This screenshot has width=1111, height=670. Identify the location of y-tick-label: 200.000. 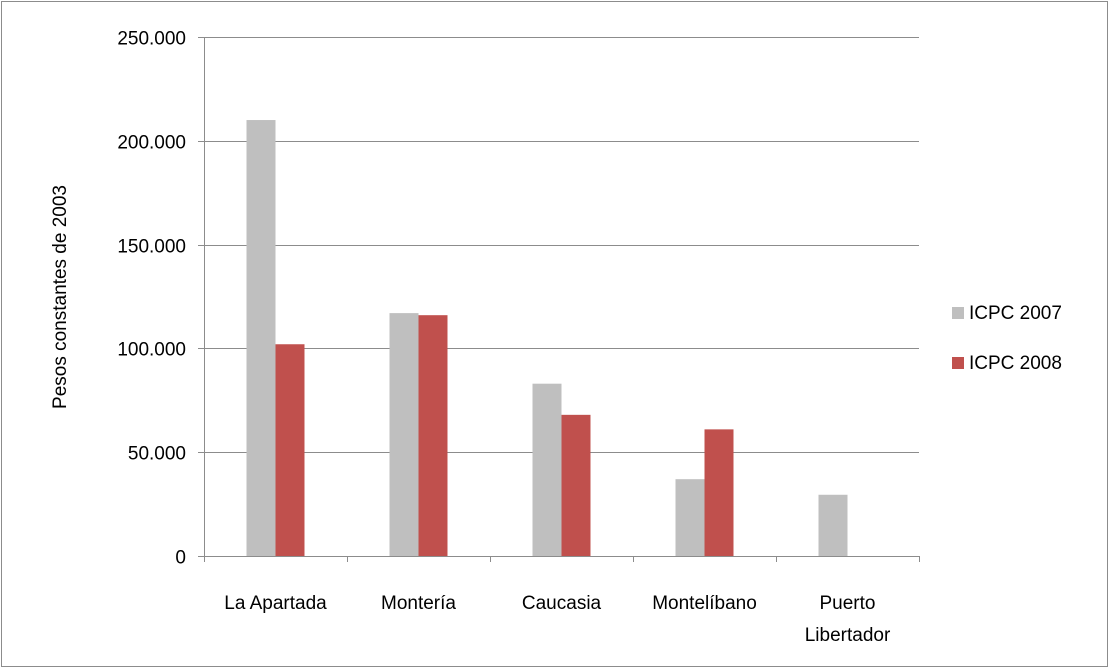
(151, 143).